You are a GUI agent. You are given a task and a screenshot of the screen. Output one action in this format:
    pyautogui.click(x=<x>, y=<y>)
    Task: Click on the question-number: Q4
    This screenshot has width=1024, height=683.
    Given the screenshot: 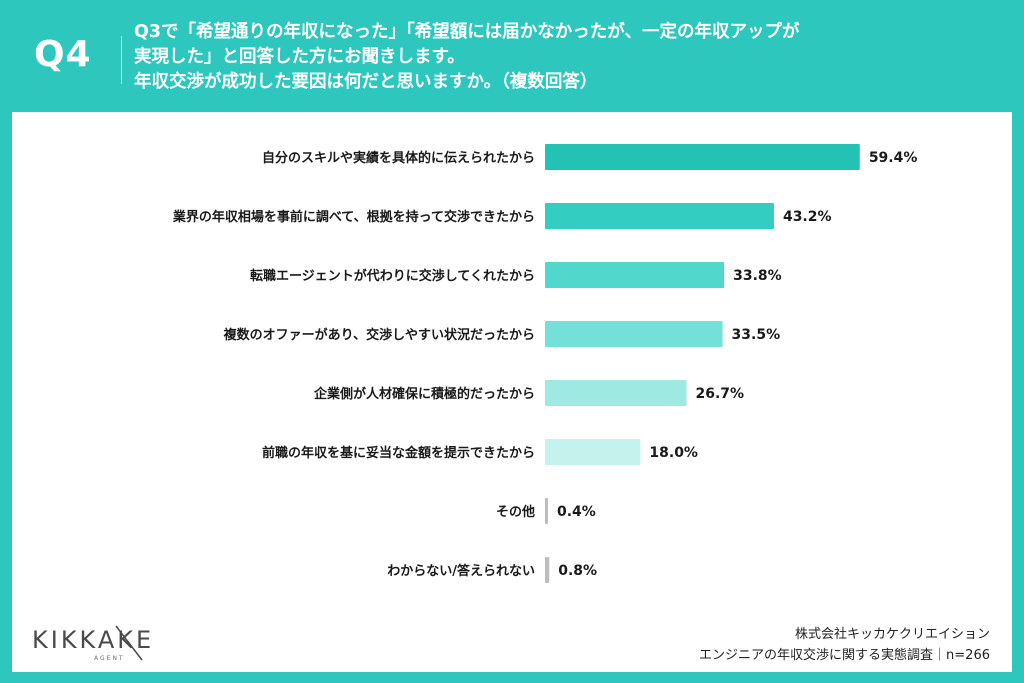 What is the action you would take?
    pyautogui.click(x=63, y=54)
    